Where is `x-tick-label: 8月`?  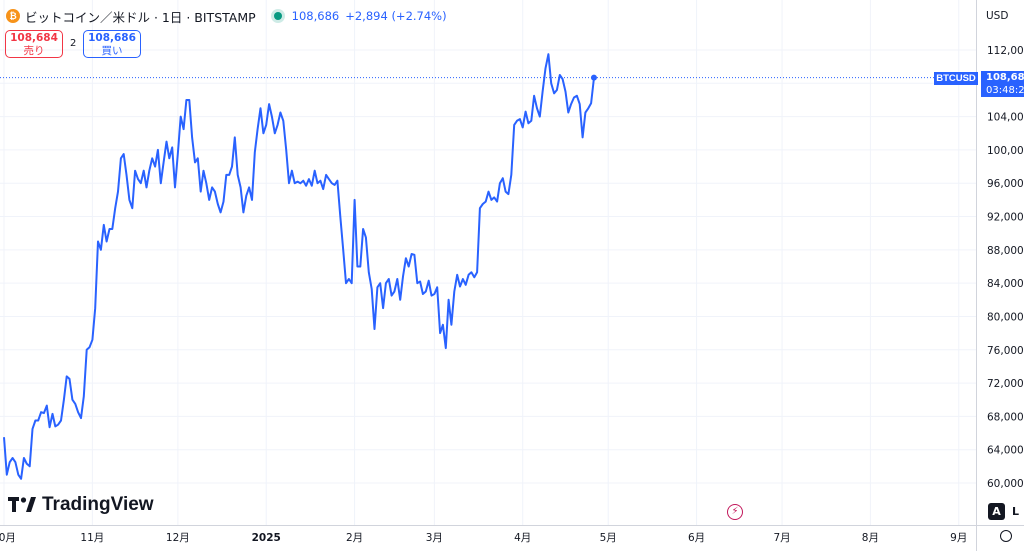
x-tick-label: 8月 is located at coordinates (870, 538).